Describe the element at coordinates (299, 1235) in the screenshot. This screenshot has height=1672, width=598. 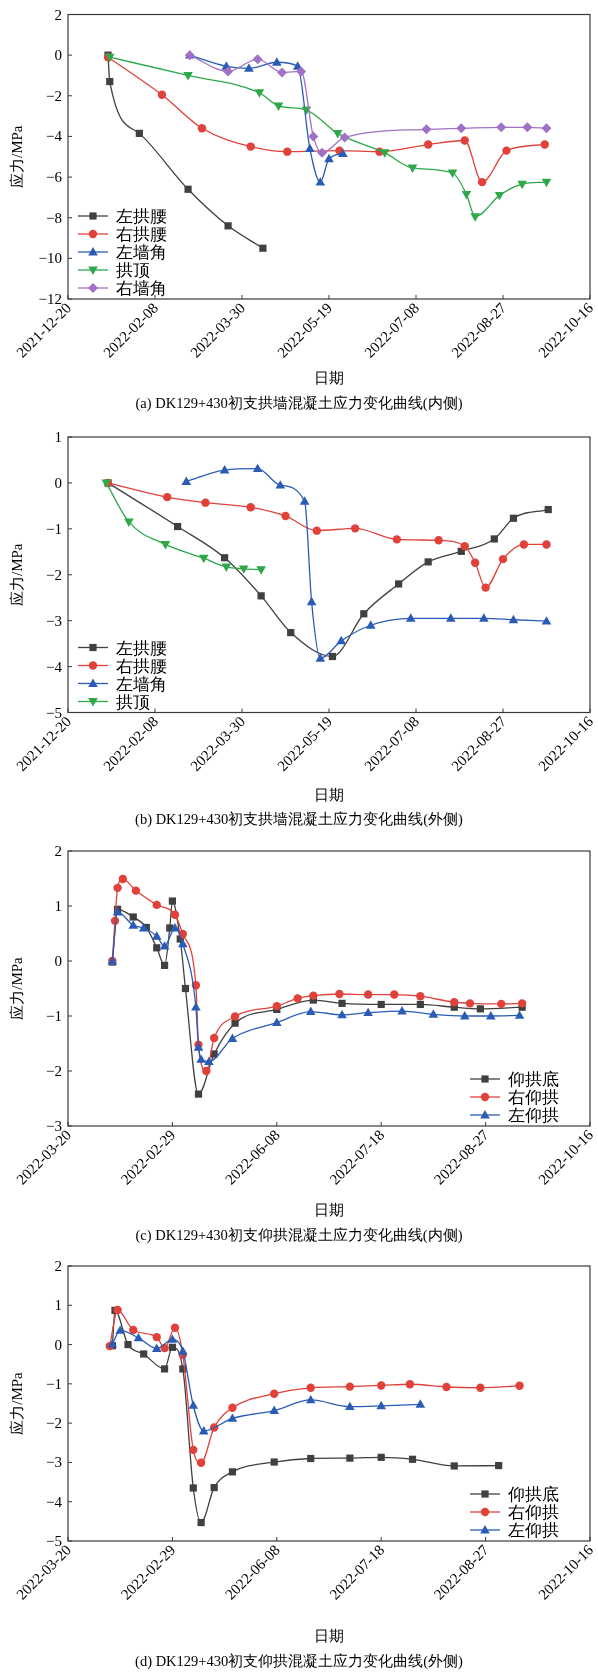
I see `text: (c) DK129+430初支仰拱混凝土应力变化曲线(内侧)` at that location.